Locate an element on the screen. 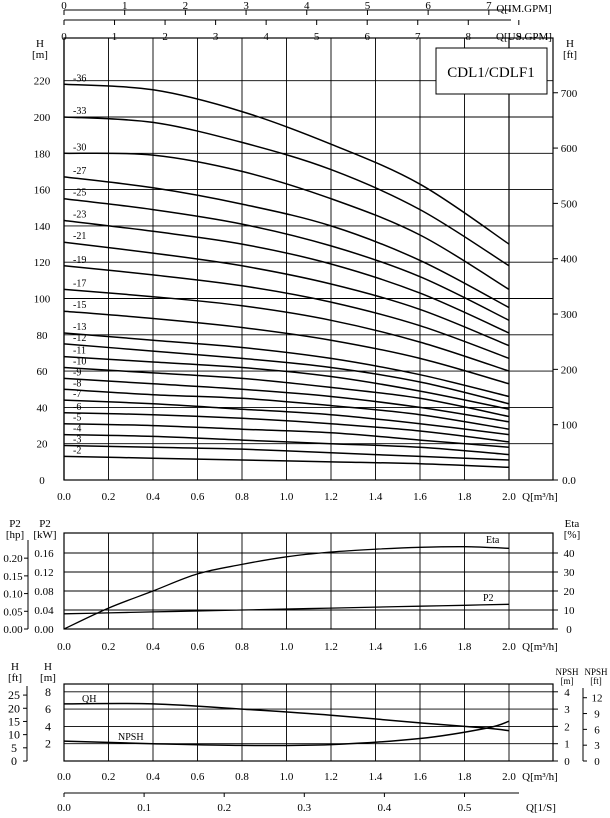 The image size is (610, 818). power-x-tick-label: 1.2 is located at coordinates (331, 647).